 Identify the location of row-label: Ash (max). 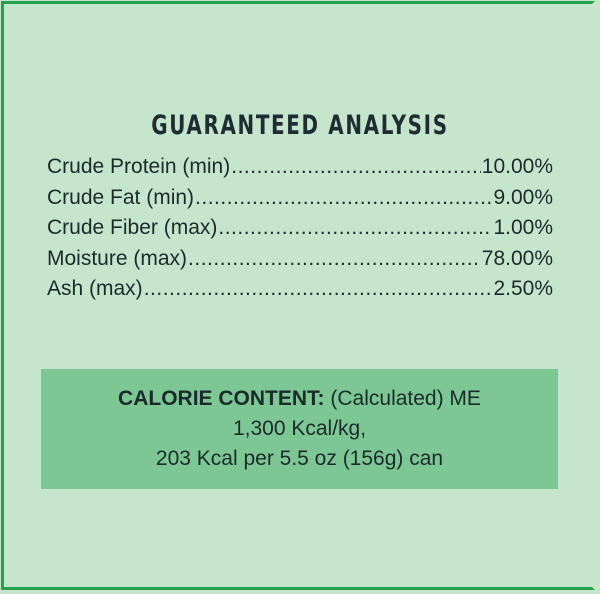
(95, 288).